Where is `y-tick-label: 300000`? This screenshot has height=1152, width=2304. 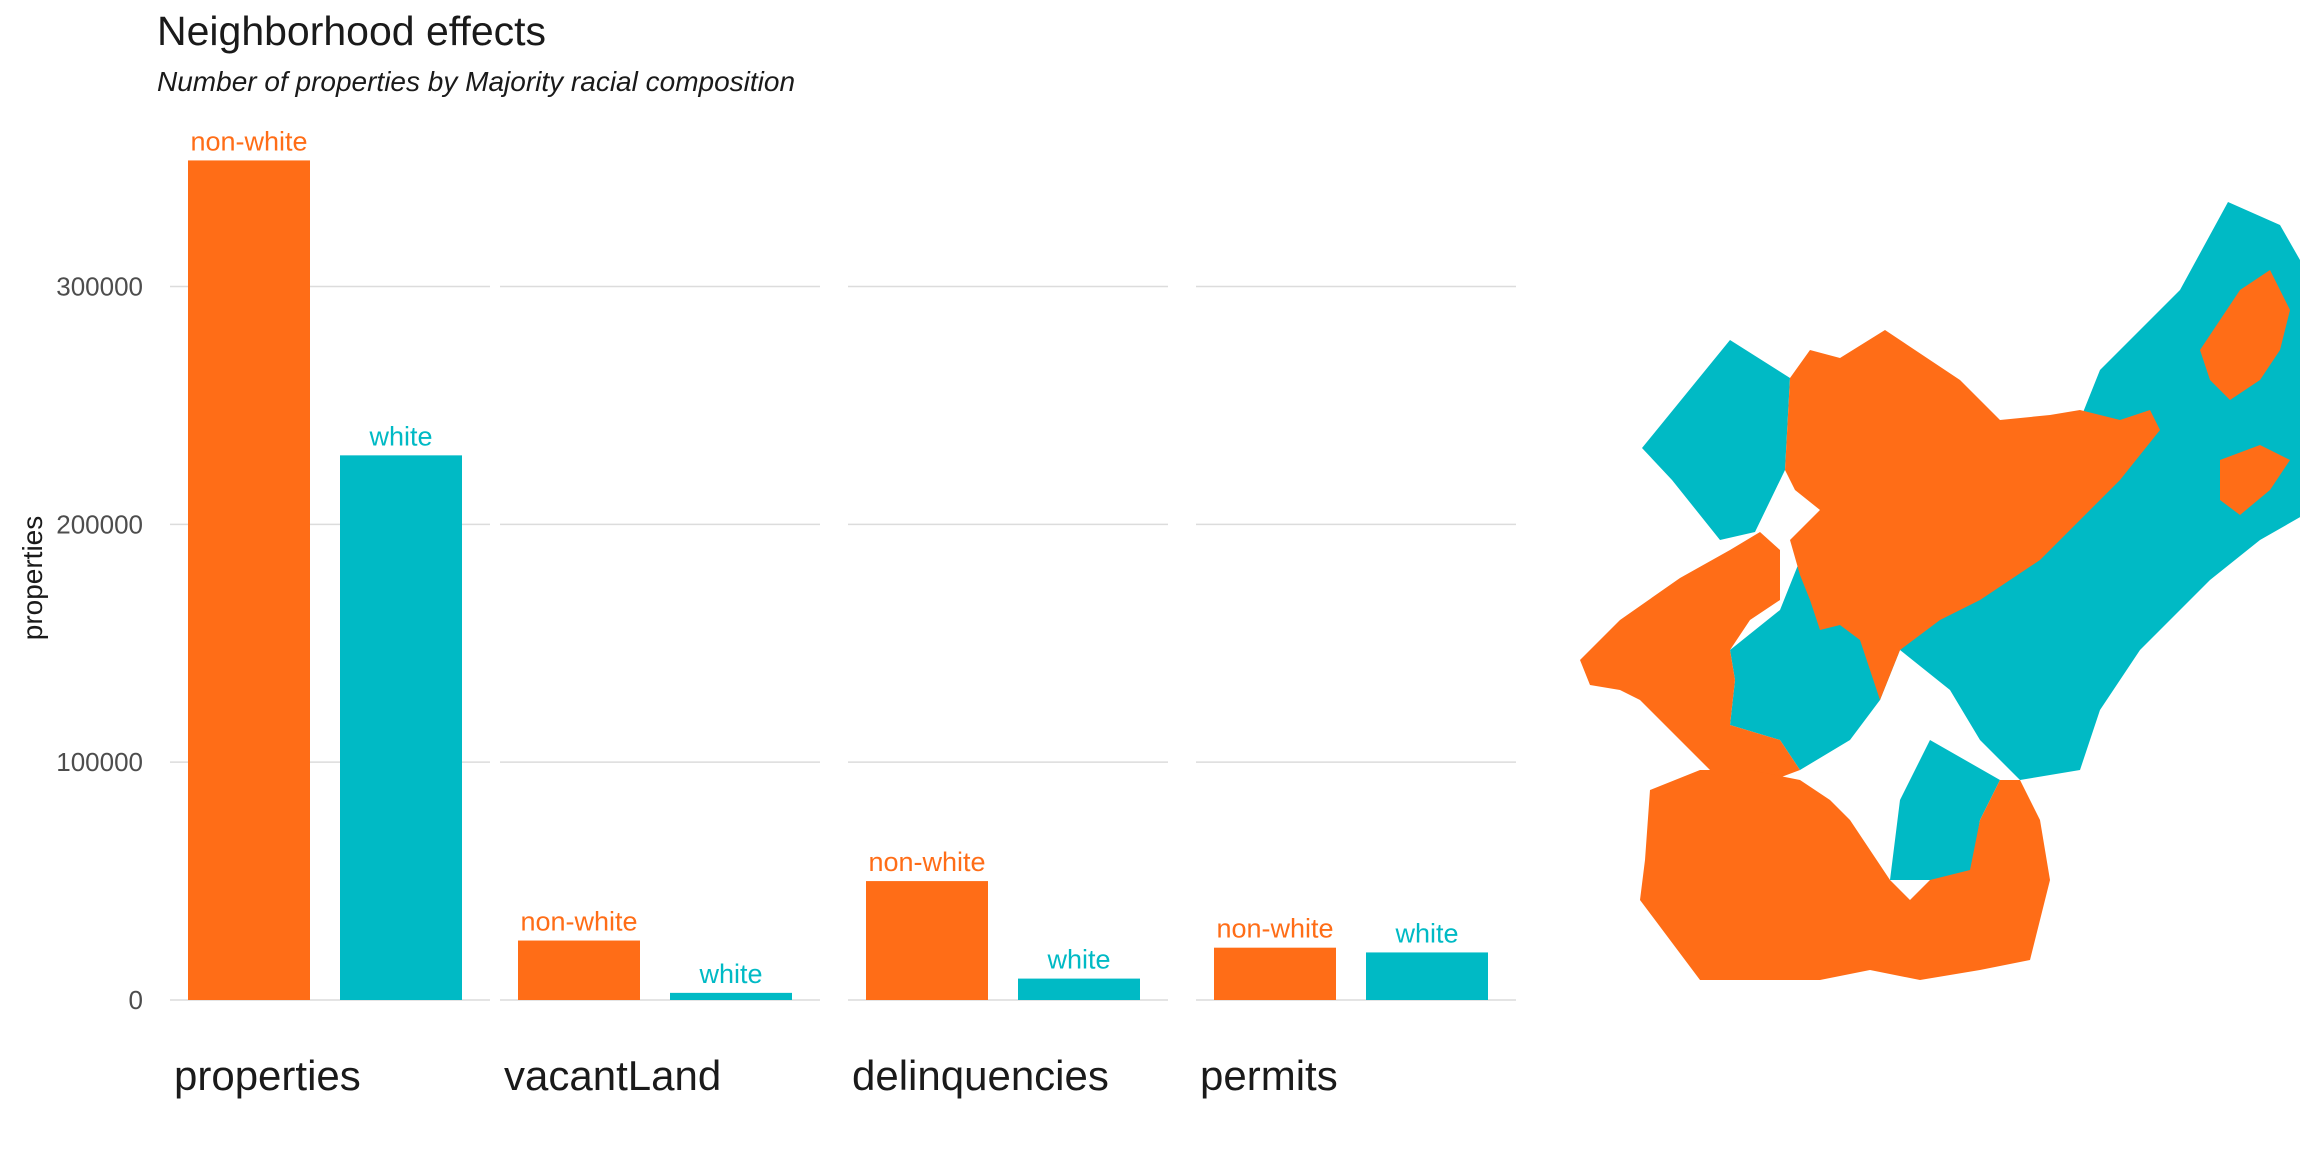
y-tick-label: 300000 is located at coordinates (99, 286).